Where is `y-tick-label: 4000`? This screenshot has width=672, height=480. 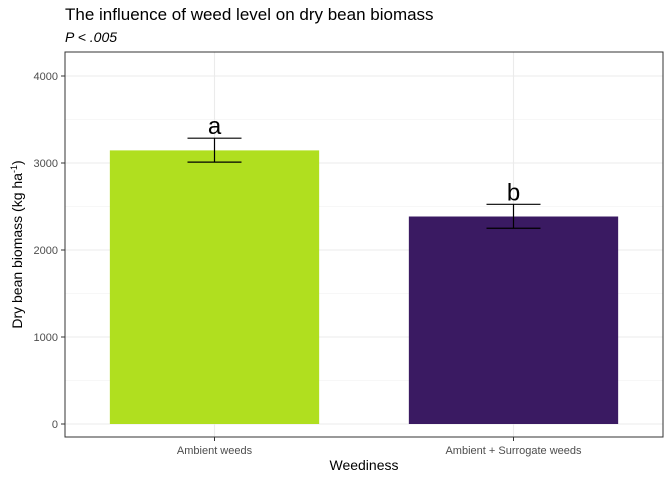 y-tick-label: 4000 is located at coordinates (46, 77).